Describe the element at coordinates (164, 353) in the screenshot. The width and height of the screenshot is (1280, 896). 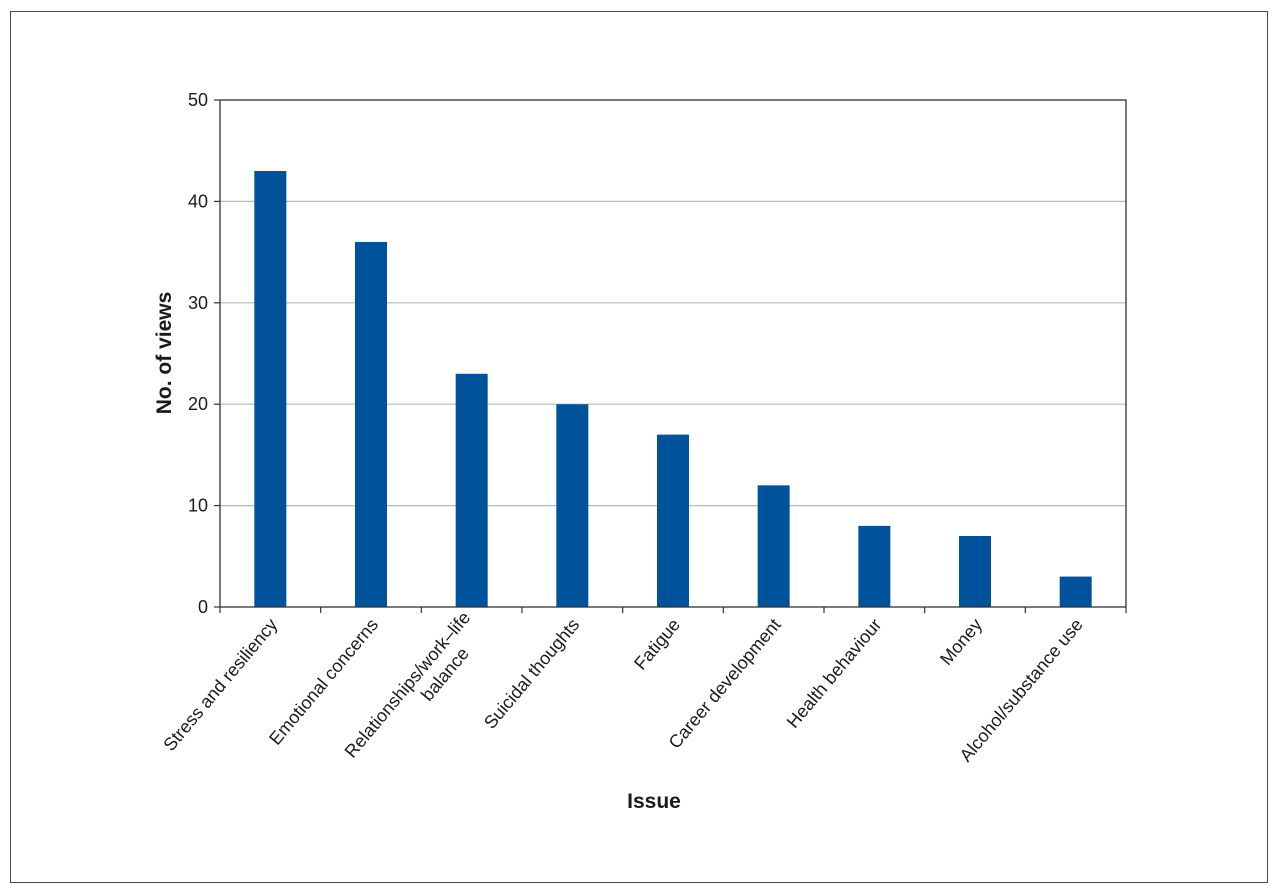
I see `y-axis-title: No. of views` at that location.